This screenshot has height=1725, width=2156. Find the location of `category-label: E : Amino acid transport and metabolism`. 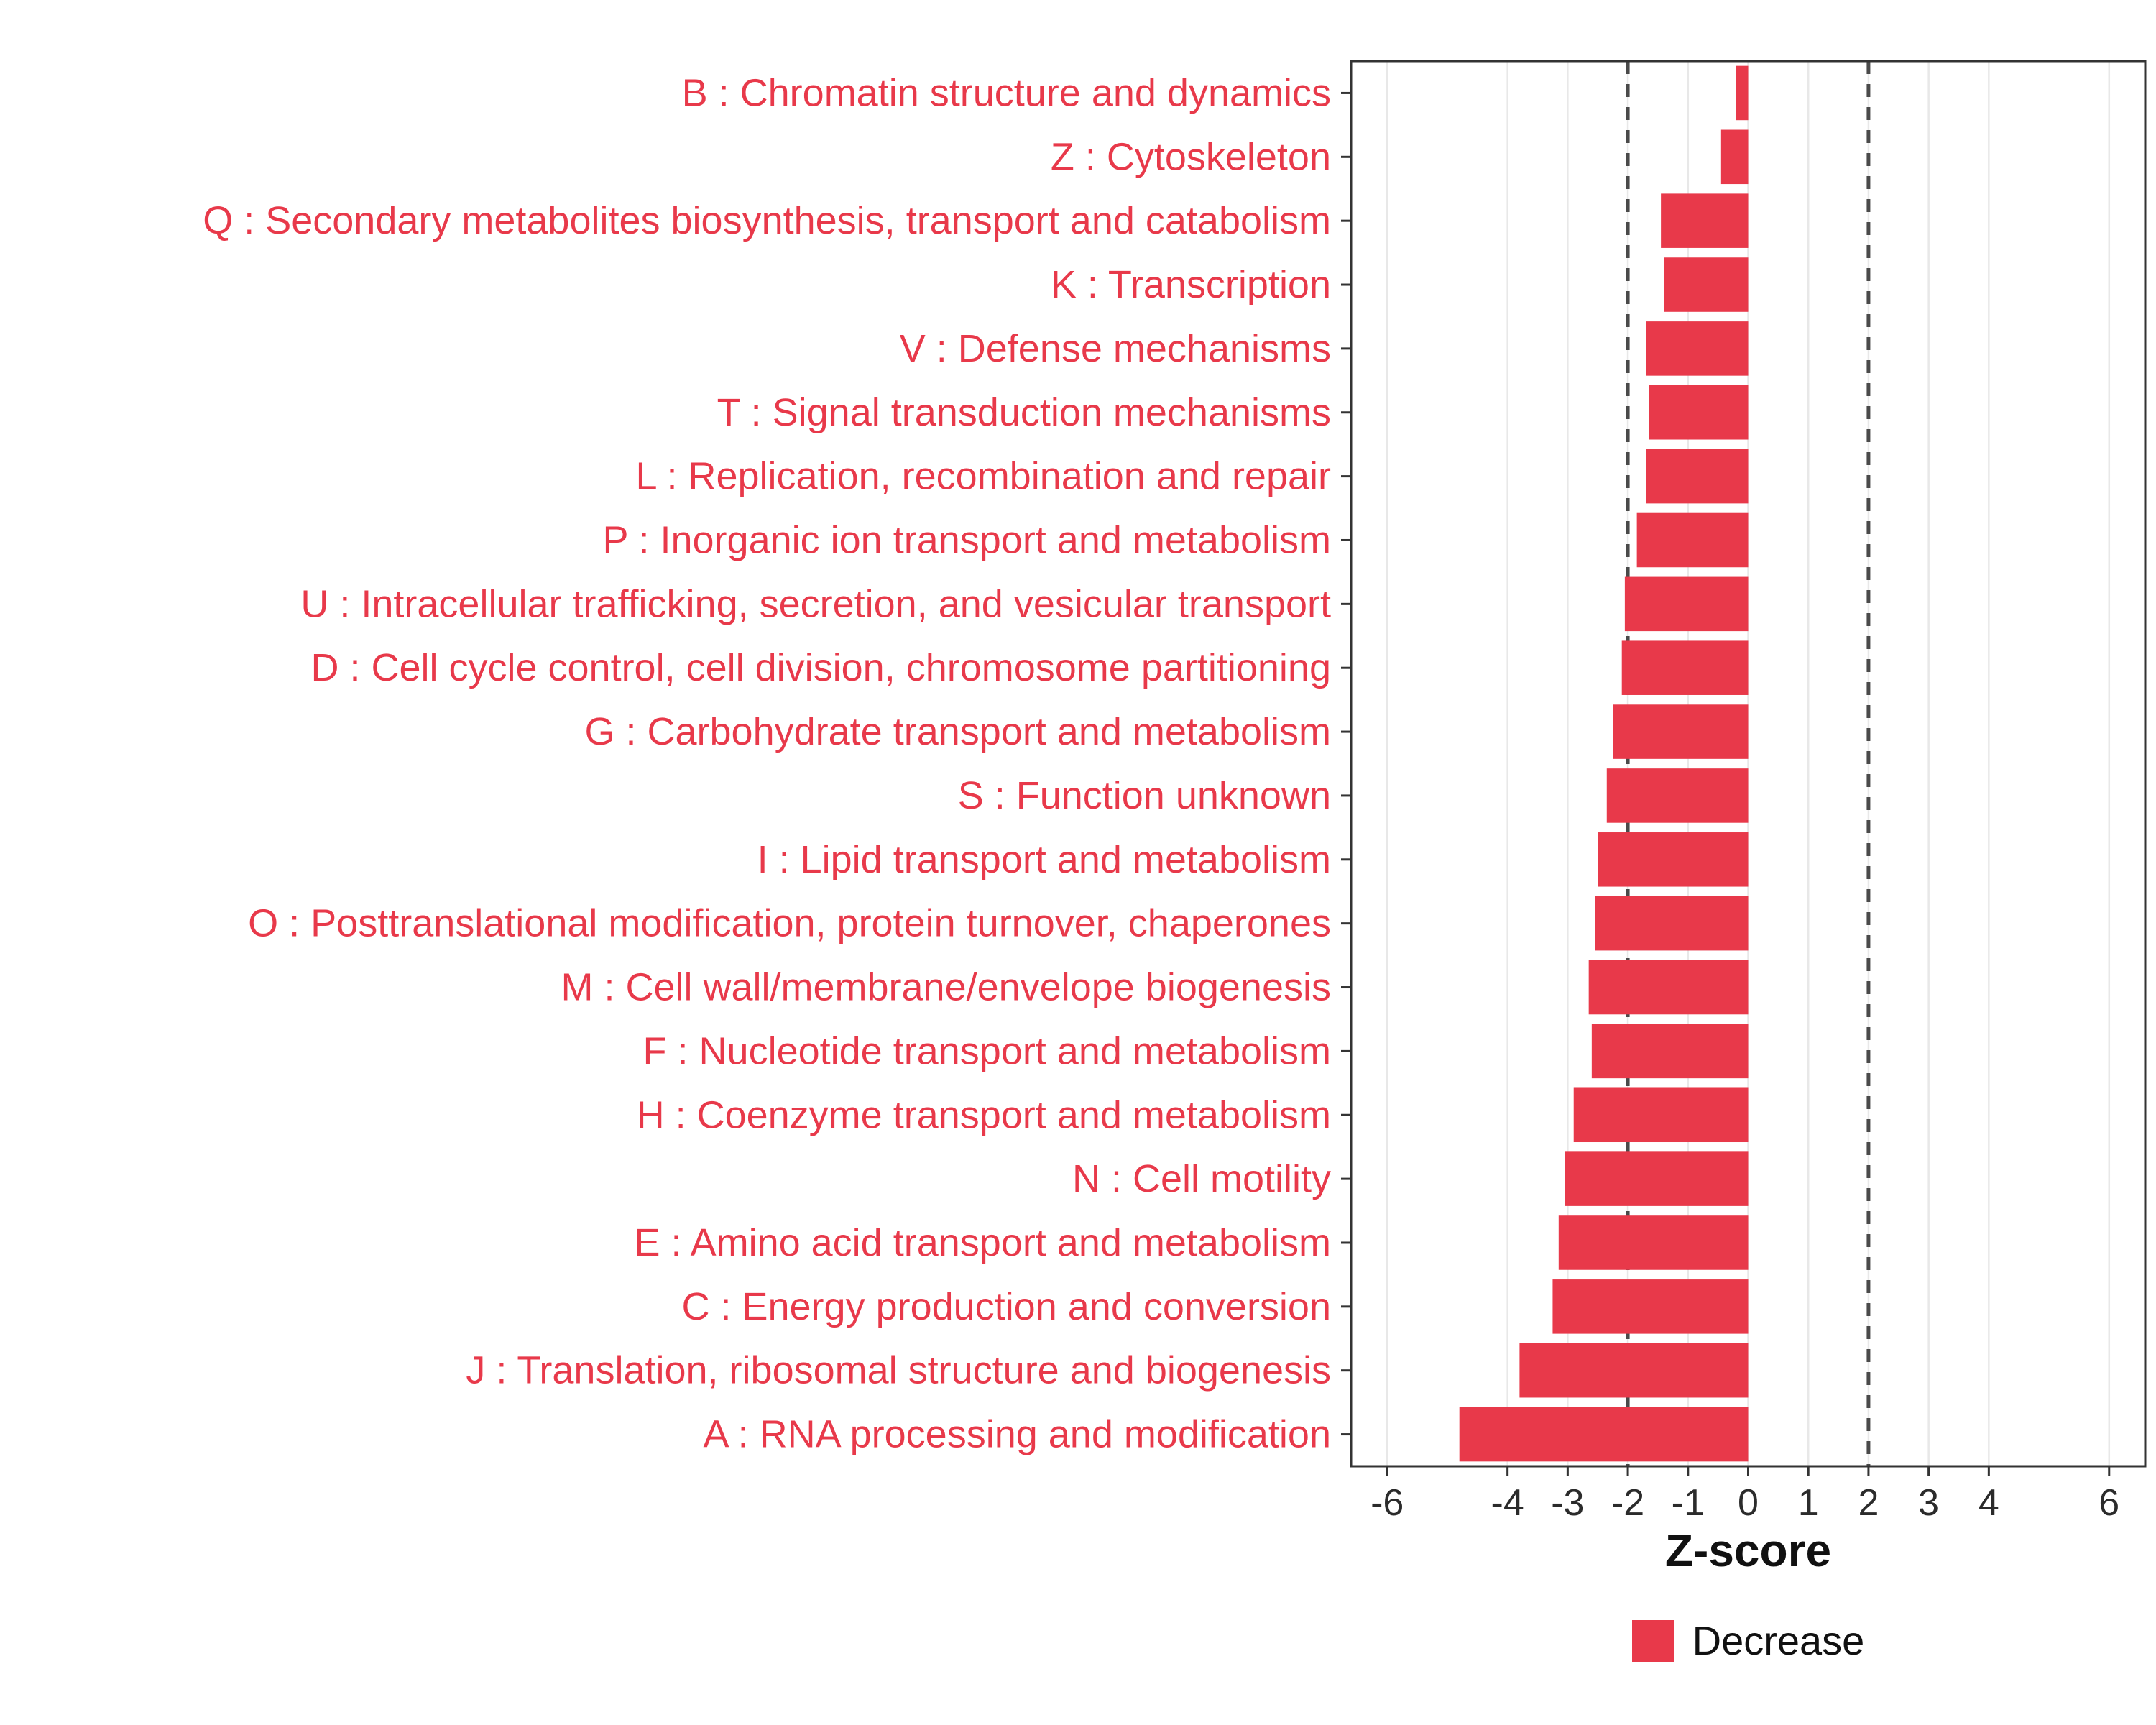

category-label: E : Amino acid transport and metabolism is located at coordinates (983, 1242).